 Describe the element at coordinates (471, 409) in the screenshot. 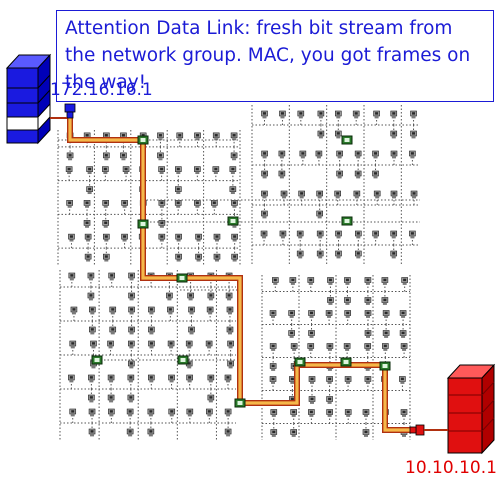

I see `destination-server-icon` at that location.